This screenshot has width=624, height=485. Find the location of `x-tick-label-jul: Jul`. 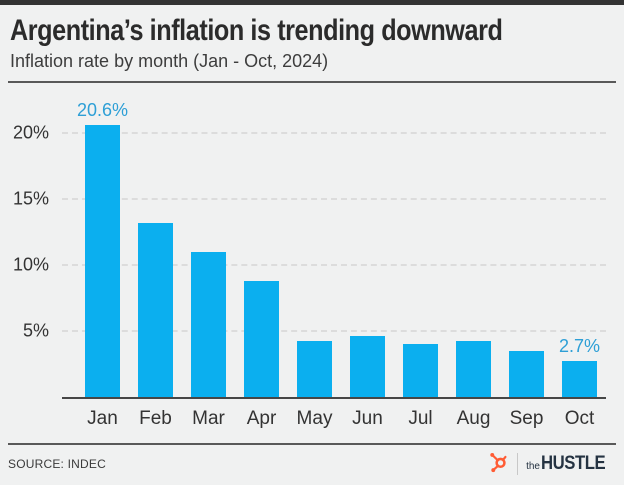

x-tick-label-jul: Jul is located at coordinates (420, 418).